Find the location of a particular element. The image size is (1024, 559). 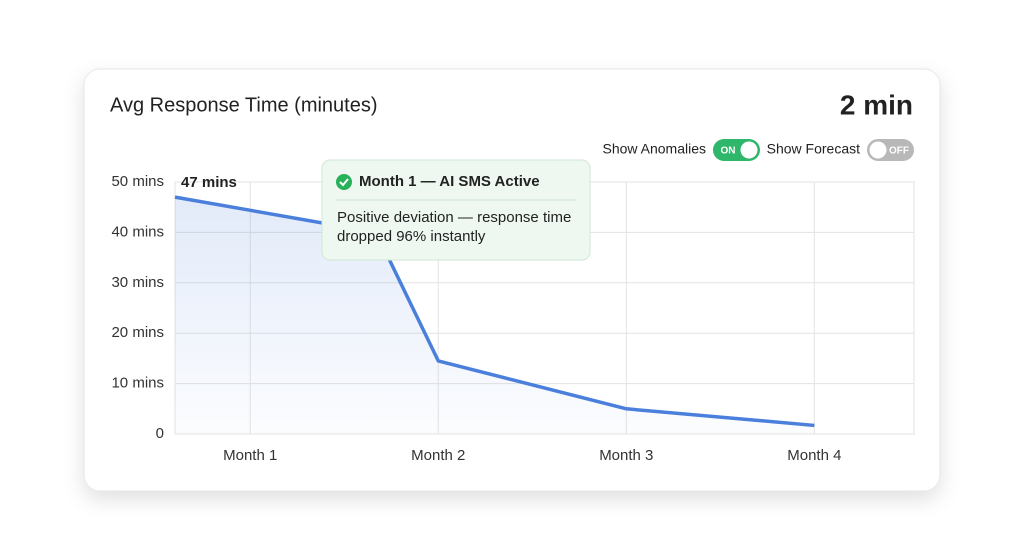

toggle: ON is located at coordinates (736, 150).